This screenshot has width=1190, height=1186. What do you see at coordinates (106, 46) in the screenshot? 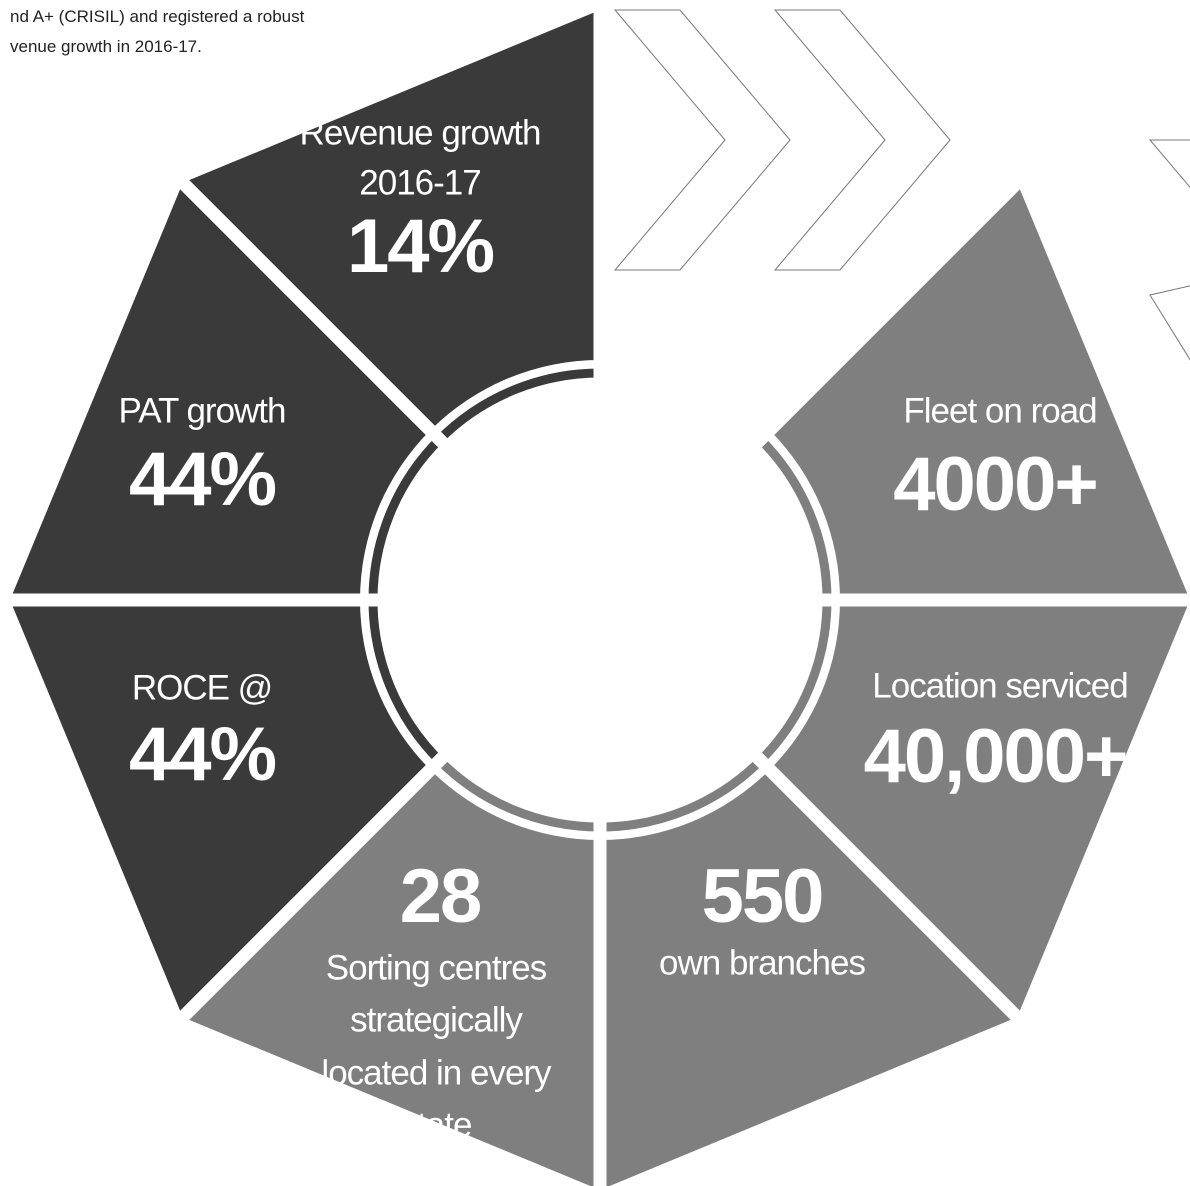
I see `intro-line: venue growth in 2016-17.` at bounding box center [106, 46].